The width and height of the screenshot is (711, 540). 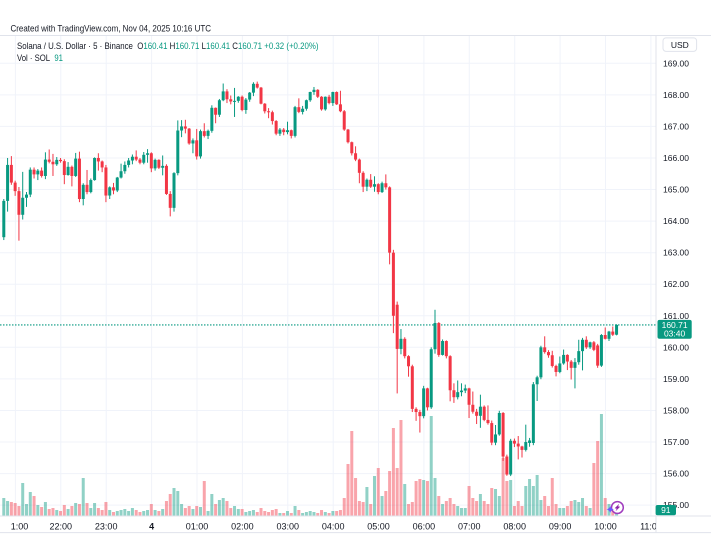 What do you see at coordinates (61, 526) in the screenshot?
I see `svg-text: 22:00` at bounding box center [61, 526].